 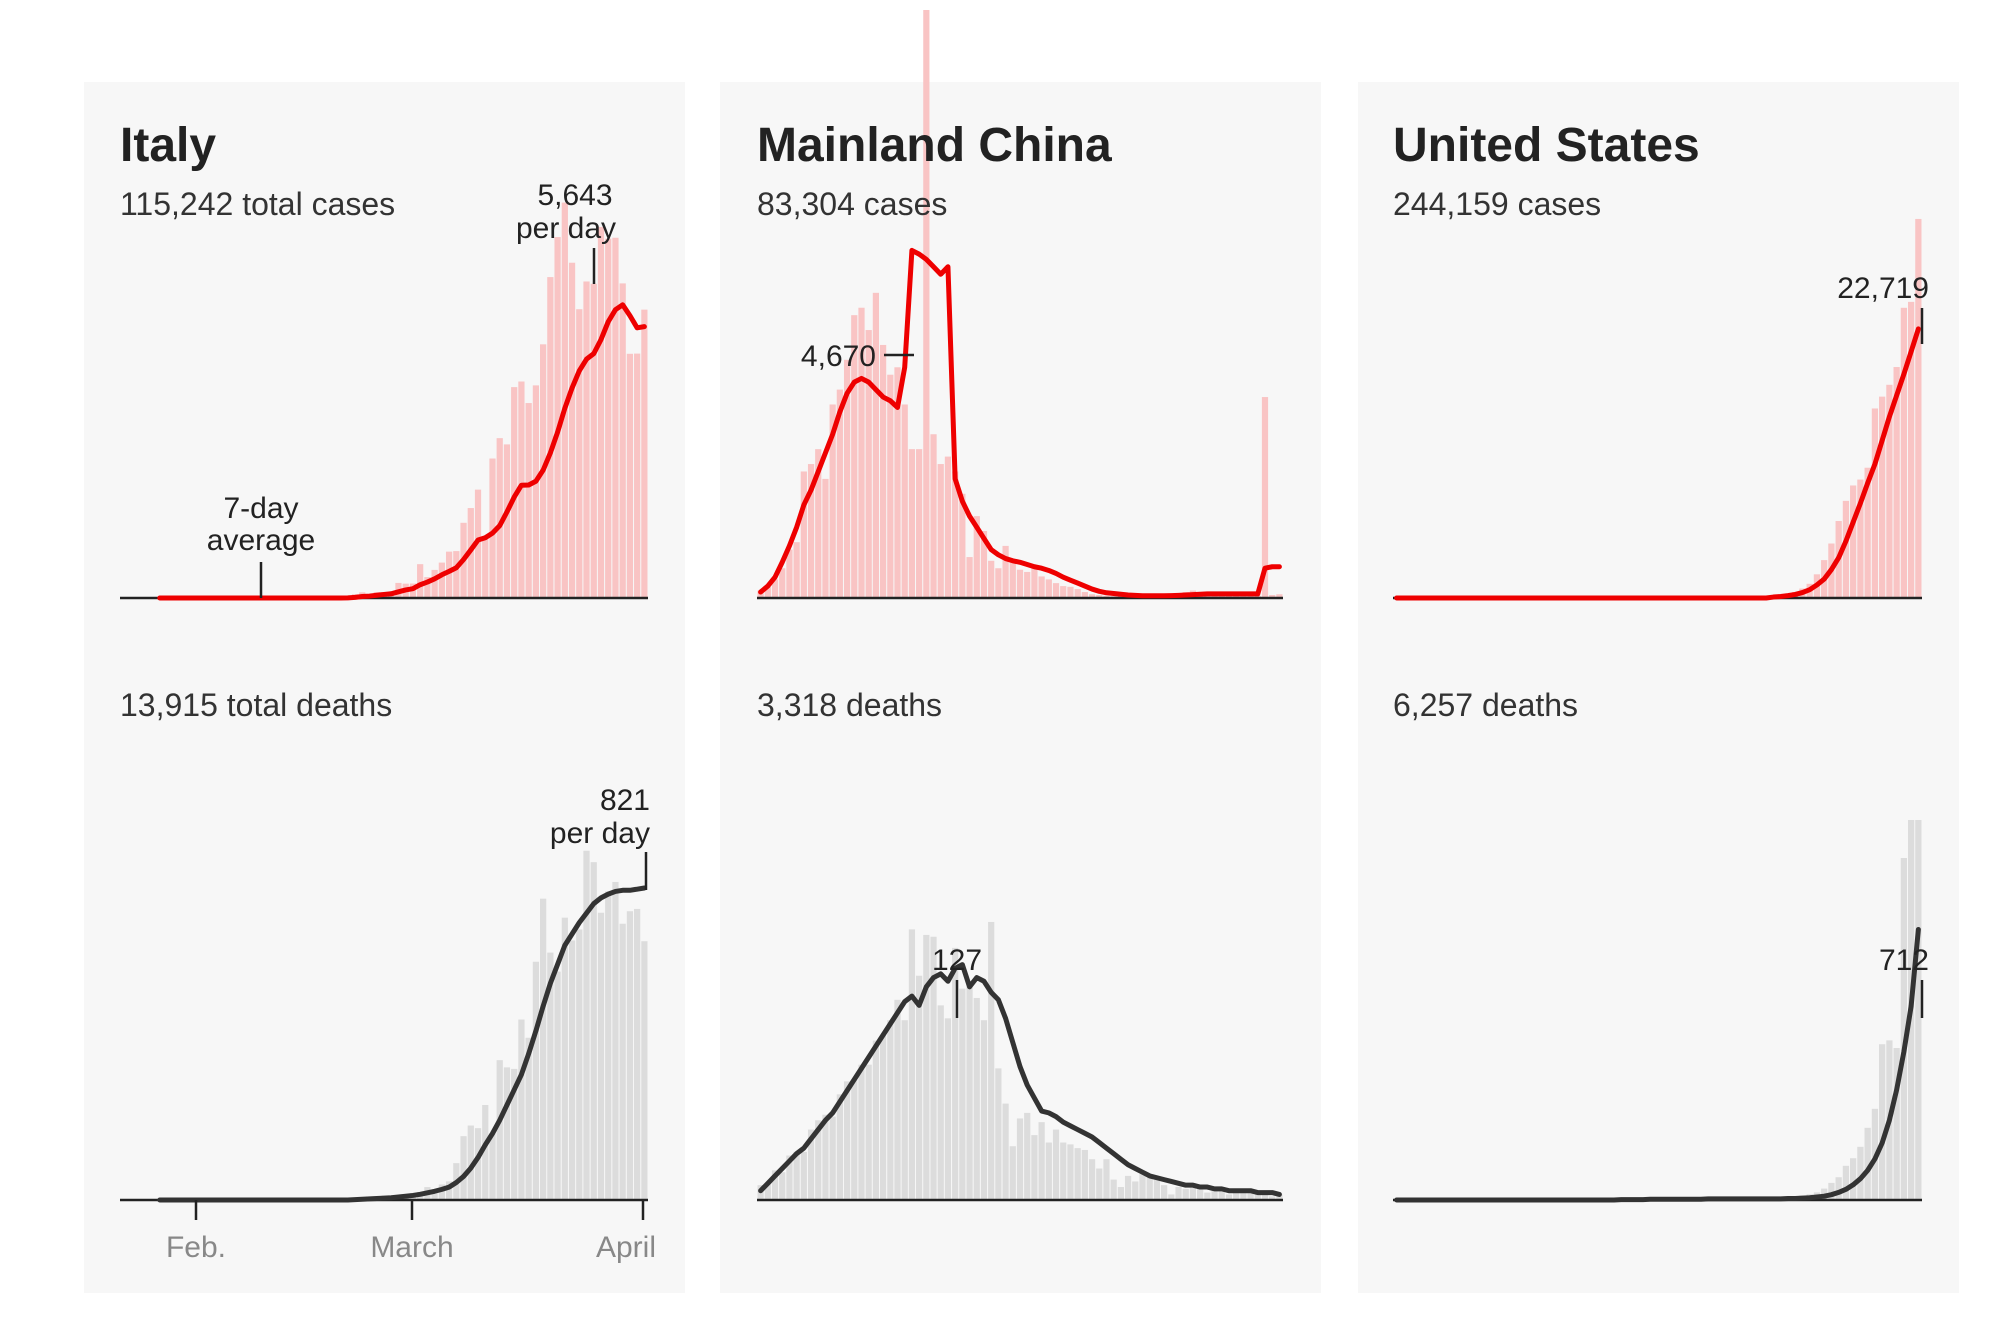 What do you see at coordinates (168, 145) in the screenshot?
I see `italy-title: Italy` at bounding box center [168, 145].